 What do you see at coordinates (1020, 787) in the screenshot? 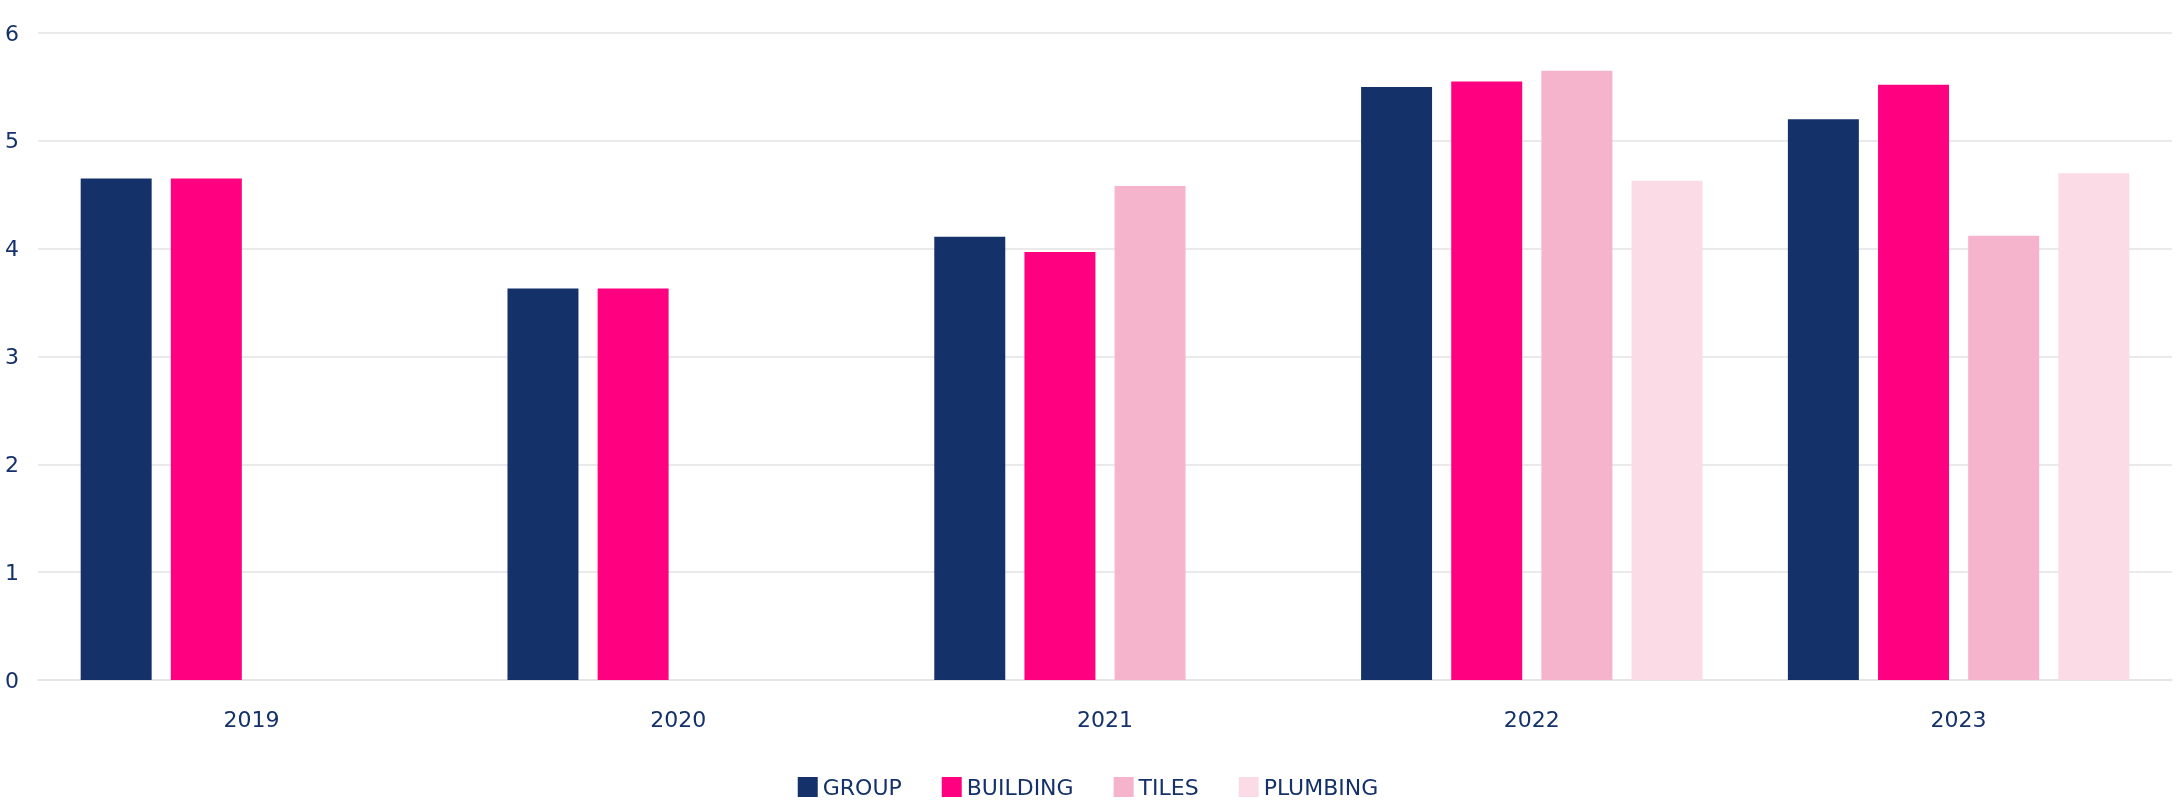
I see `legend-label: BUILDING` at bounding box center [1020, 787].